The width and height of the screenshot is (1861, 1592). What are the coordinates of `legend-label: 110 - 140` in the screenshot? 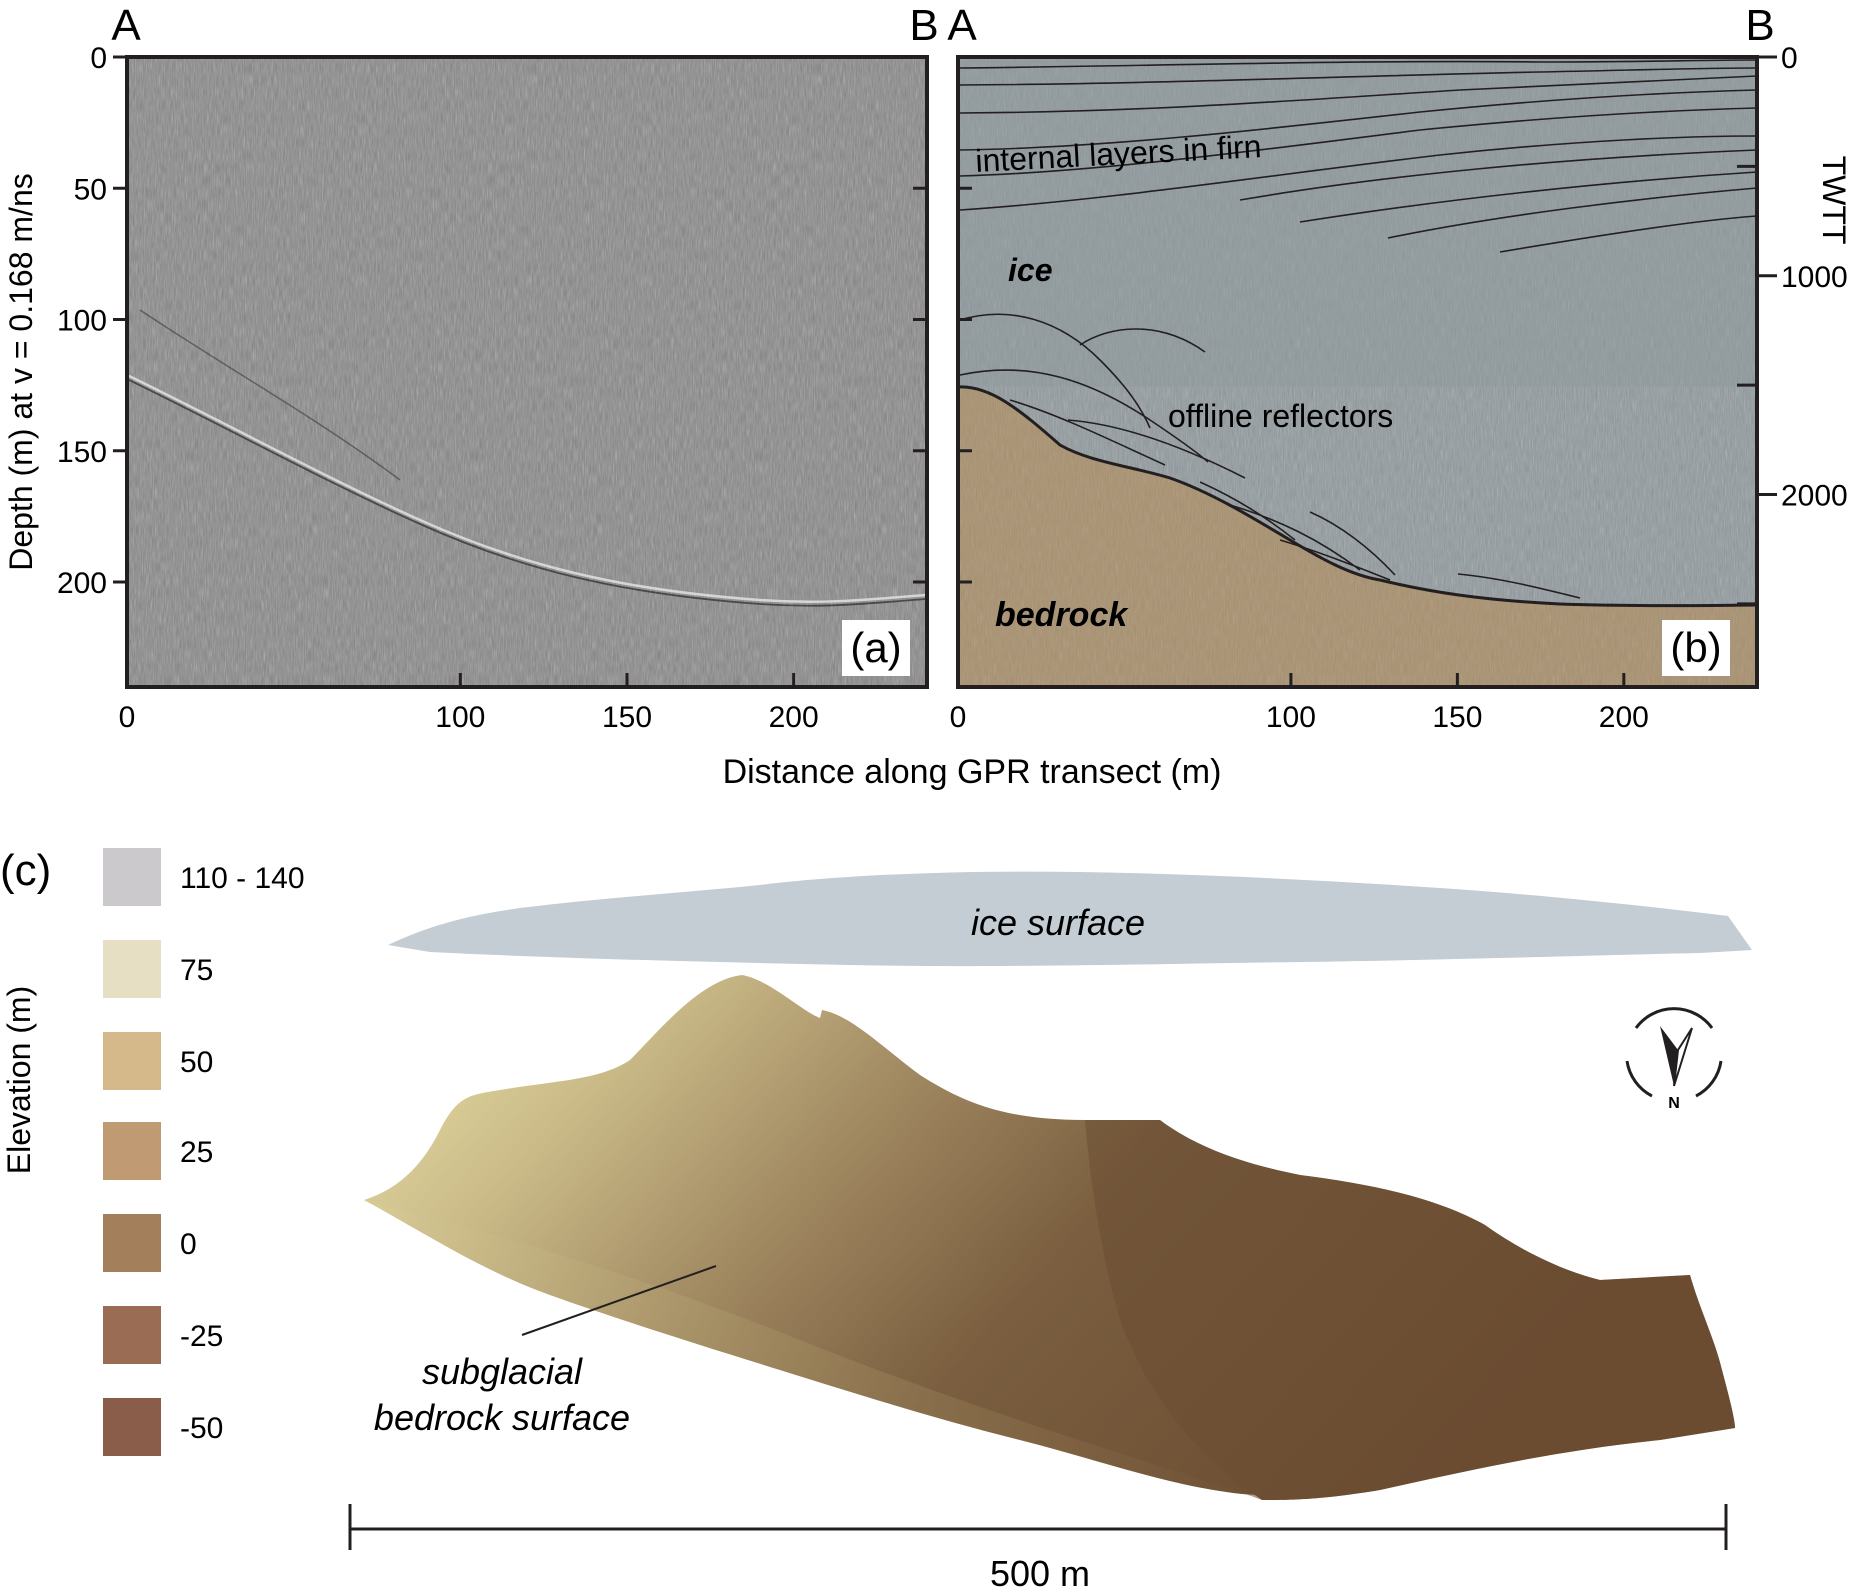 It's located at (242, 878).